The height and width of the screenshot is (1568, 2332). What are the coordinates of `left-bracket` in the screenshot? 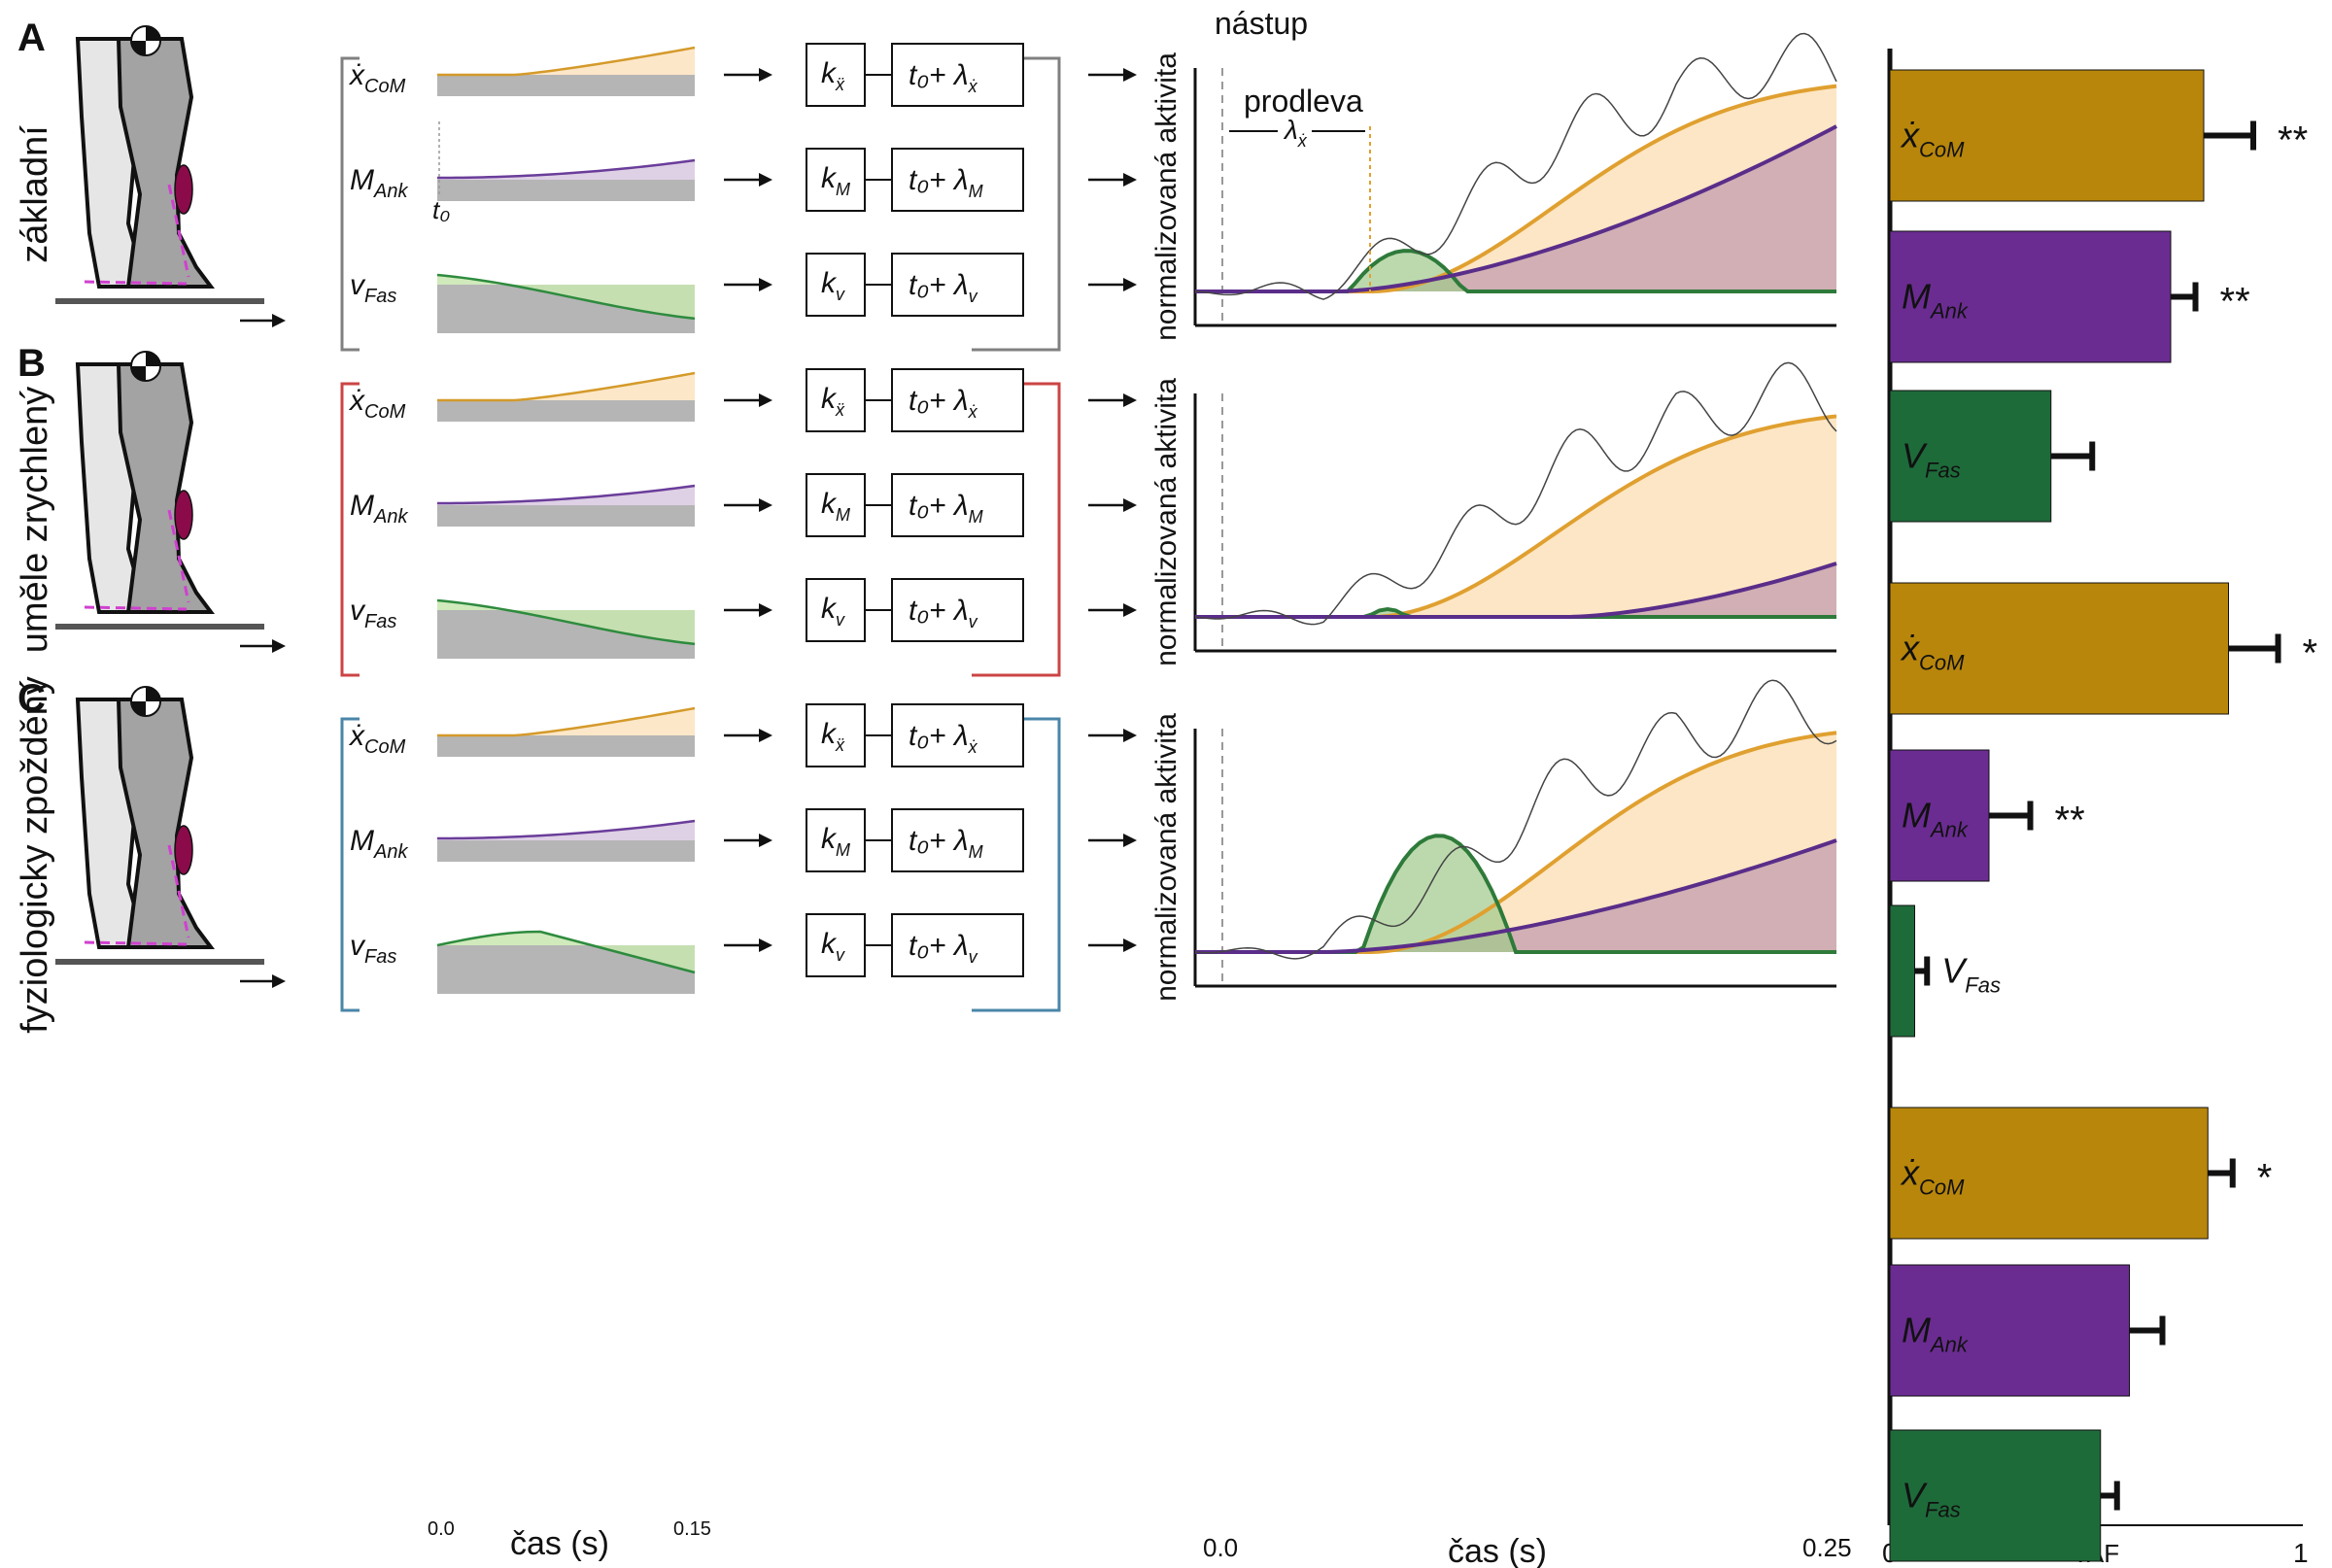 It's located at (350, 864).